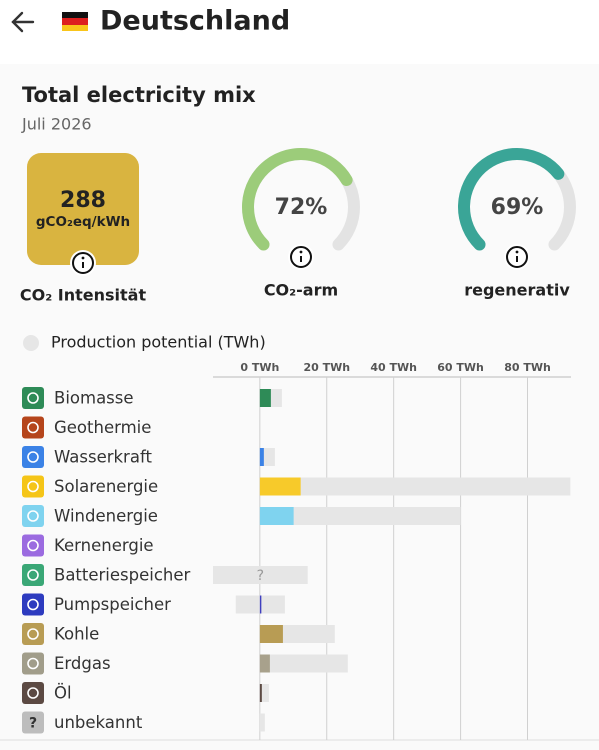  Describe the element at coordinates (56, 124) in the screenshot. I see `summary-subtitle: Juli 2026` at that location.